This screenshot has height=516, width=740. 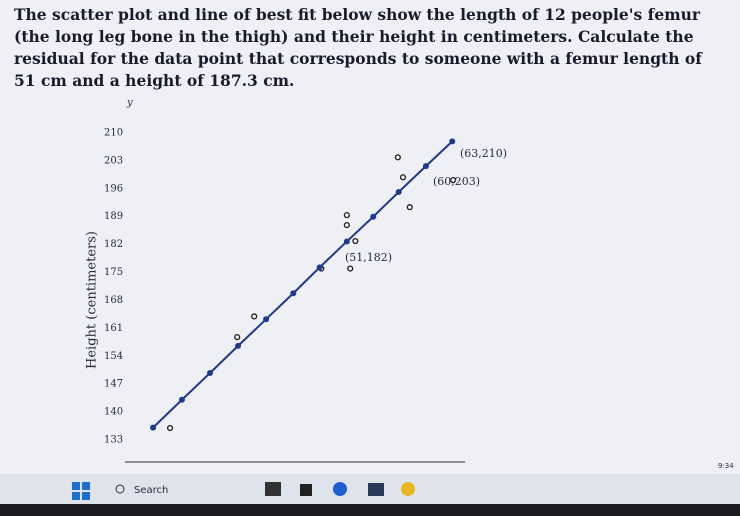 What do you see at coordinates (370, 510) in the screenshot?
I see `screen-bezel` at bounding box center [370, 510].